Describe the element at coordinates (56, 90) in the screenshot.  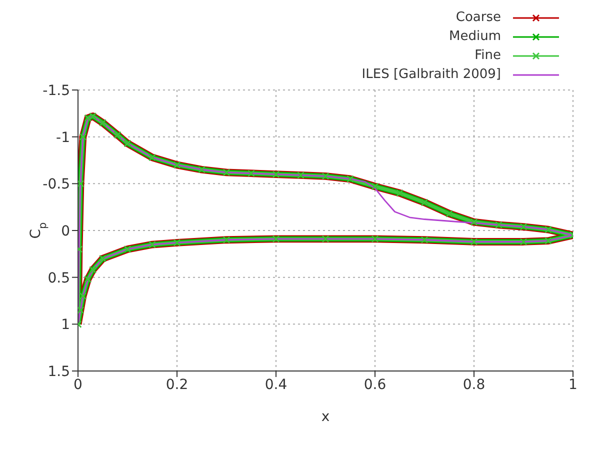
I see `y-tick-label: -1.5` at that location.